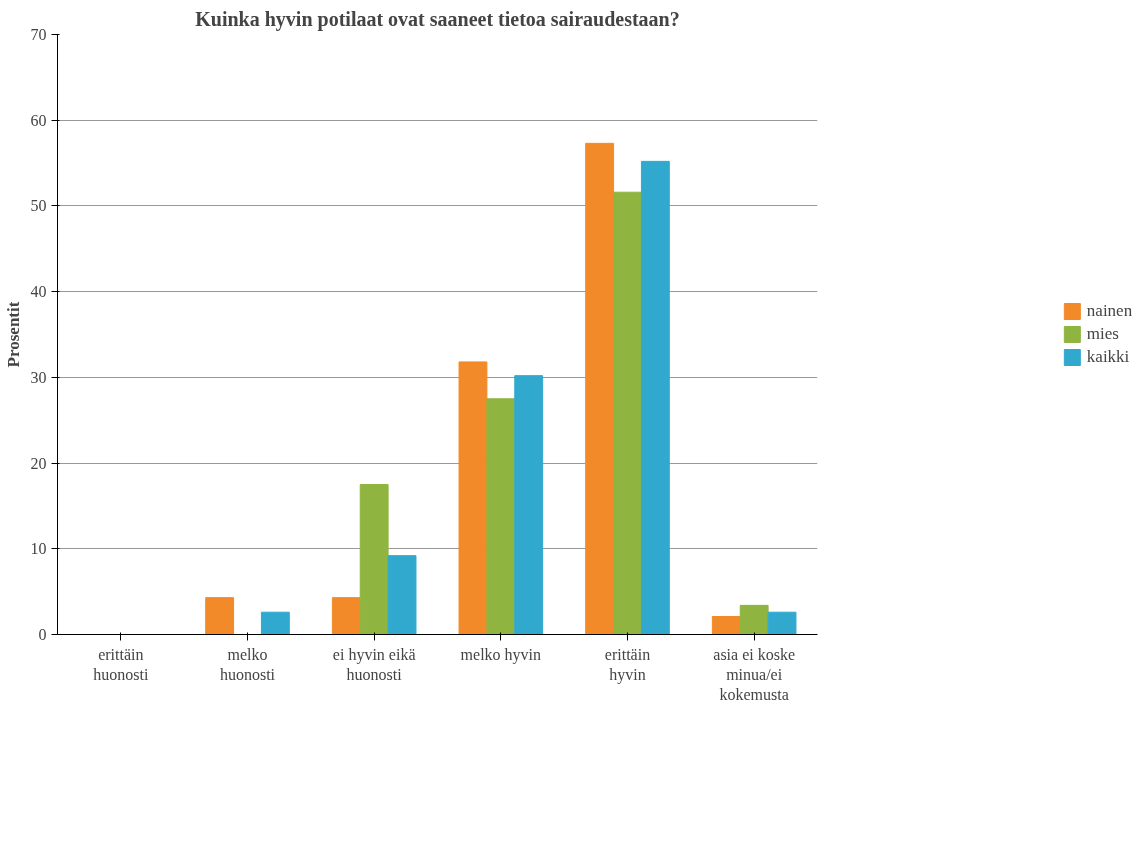  I want to click on y-tick-label: 50, so click(38, 206).